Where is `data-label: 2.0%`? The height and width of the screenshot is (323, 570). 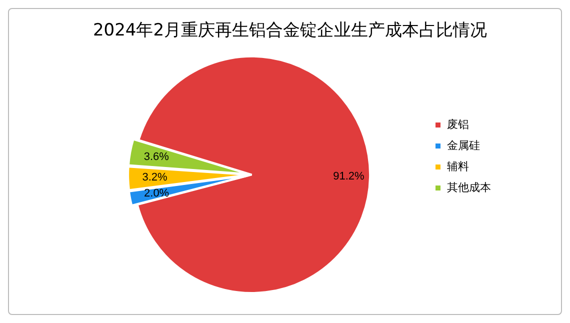 data-label: 2.0% is located at coordinates (157, 193).